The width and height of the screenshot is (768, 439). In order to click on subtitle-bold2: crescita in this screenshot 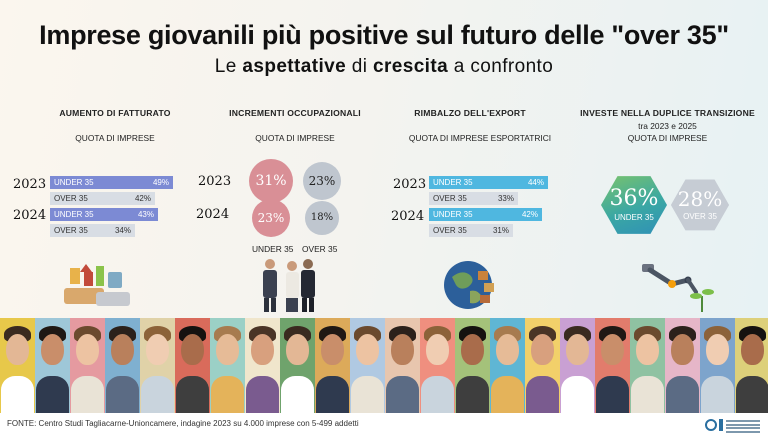, I will do `click(411, 66)`.